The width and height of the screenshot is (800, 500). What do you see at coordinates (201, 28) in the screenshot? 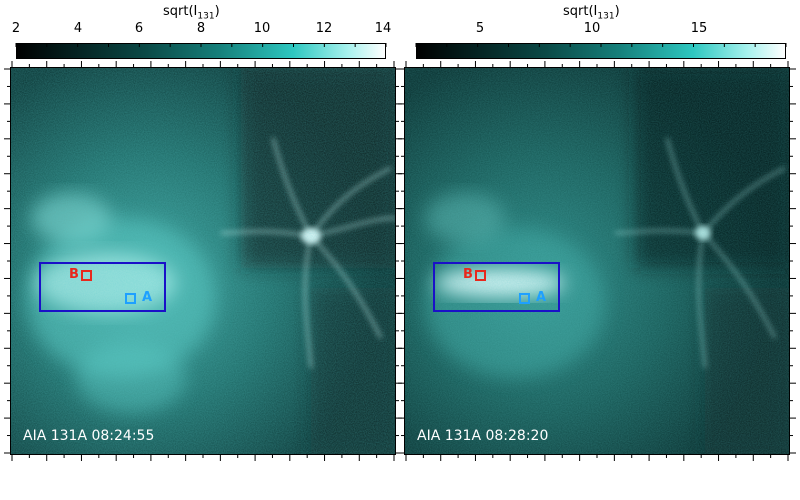
I see `colorbar-1-tick: 8` at bounding box center [201, 28].